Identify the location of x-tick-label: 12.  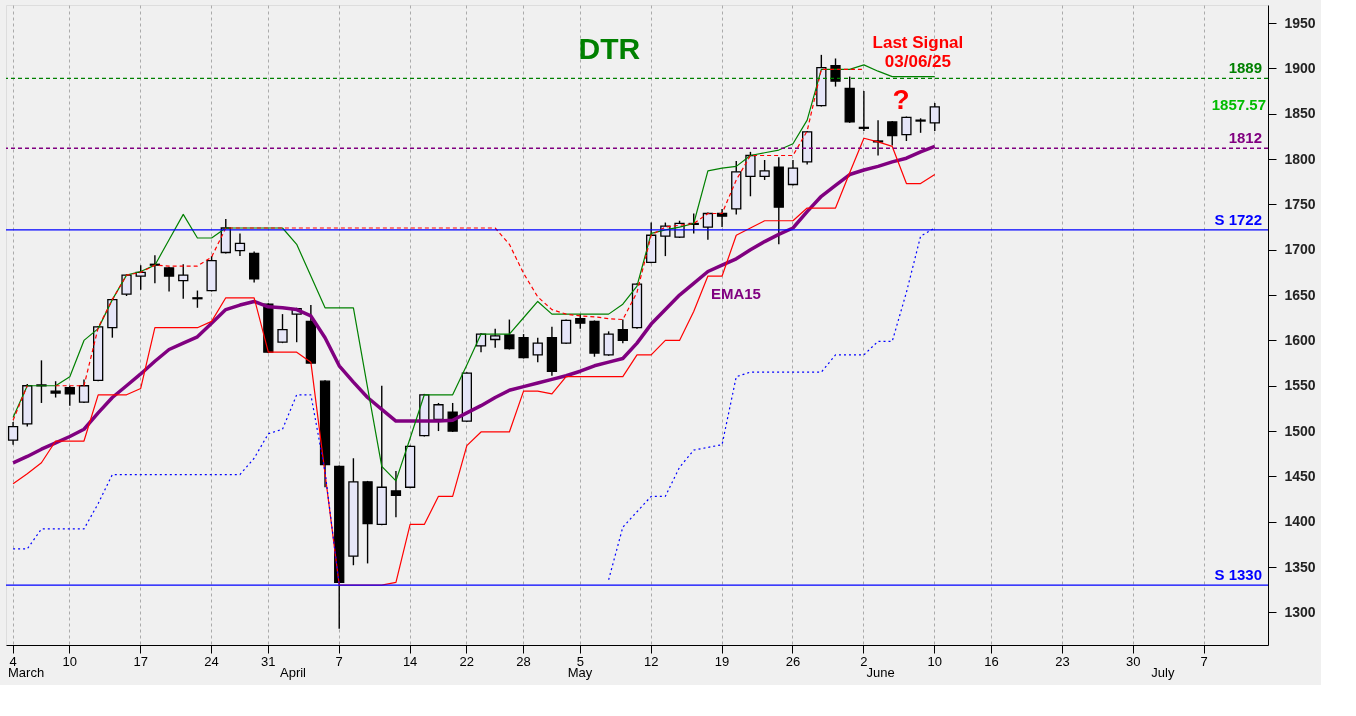
(651, 661).